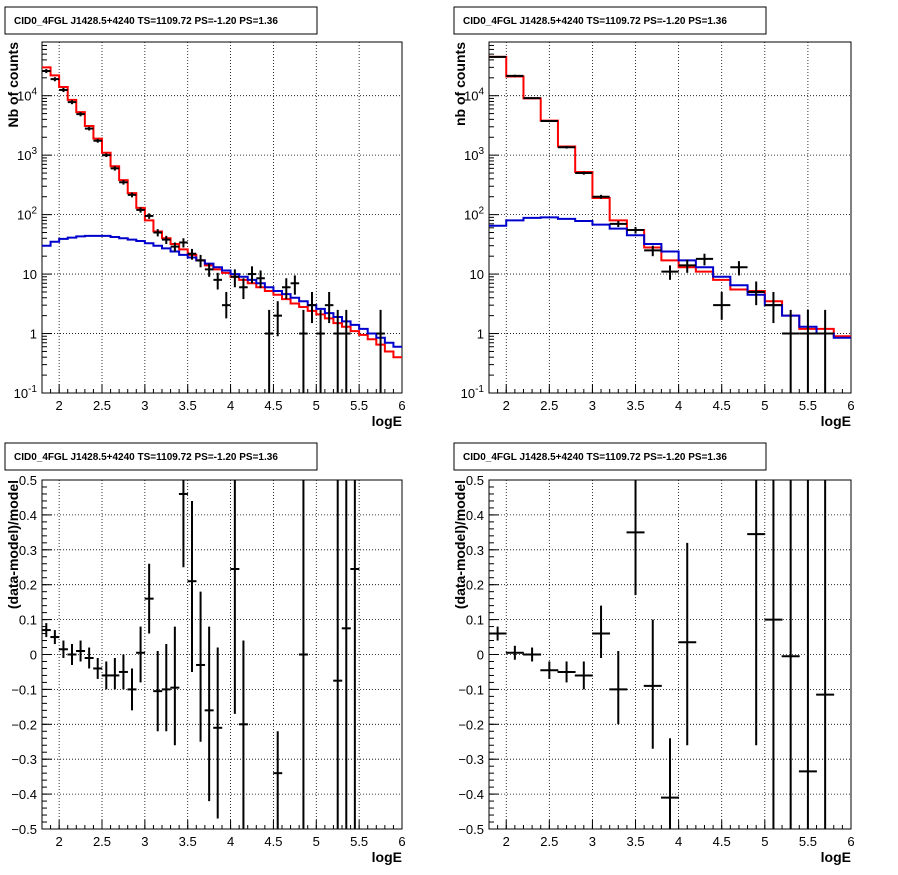 The width and height of the screenshot is (898, 875). What do you see at coordinates (460, 84) in the screenshot?
I see `y-axis-label: nb of counts` at bounding box center [460, 84].